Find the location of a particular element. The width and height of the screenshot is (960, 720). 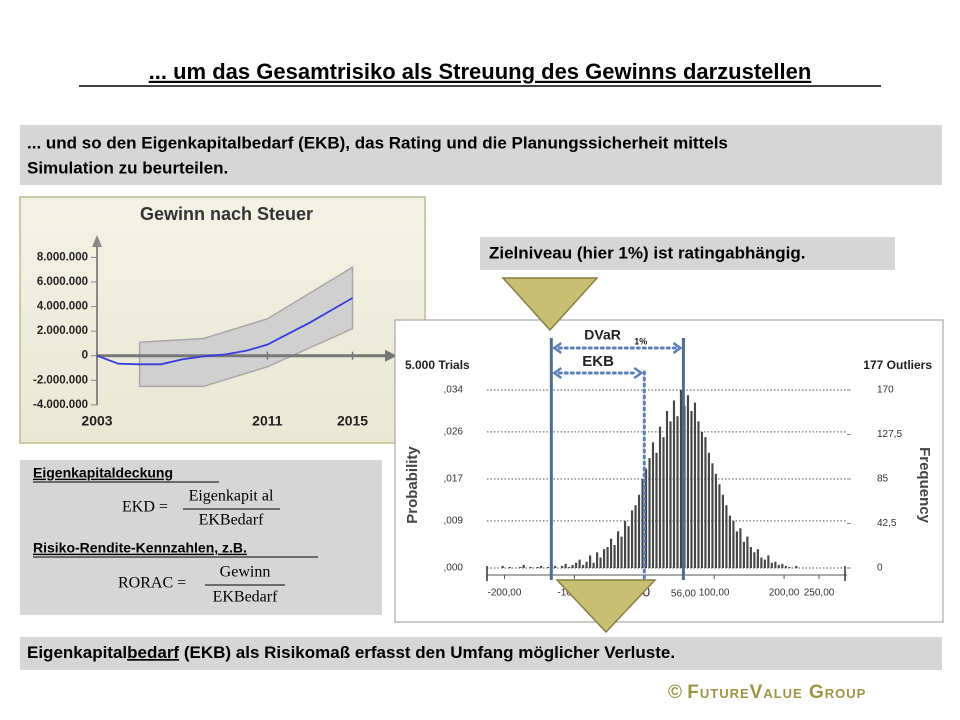

y-axis-label: Probability is located at coordinates (412, 485).